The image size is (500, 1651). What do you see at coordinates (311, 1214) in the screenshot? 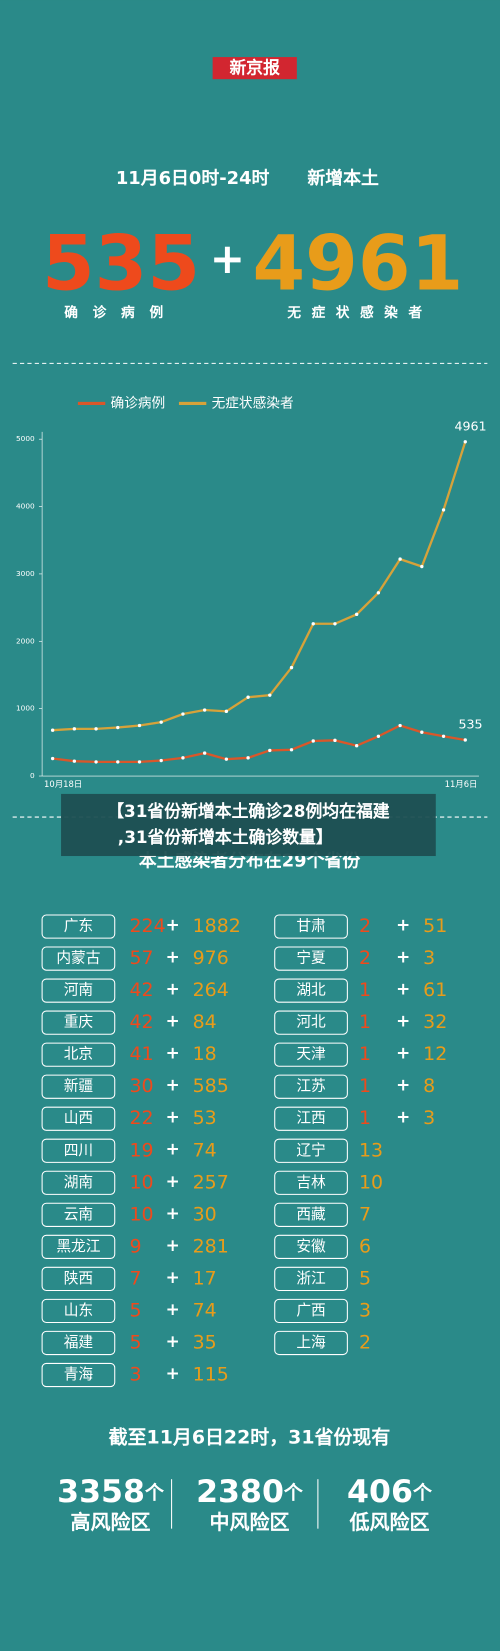
I see `province-name: 西藏` at bounding box center [311, 1214].